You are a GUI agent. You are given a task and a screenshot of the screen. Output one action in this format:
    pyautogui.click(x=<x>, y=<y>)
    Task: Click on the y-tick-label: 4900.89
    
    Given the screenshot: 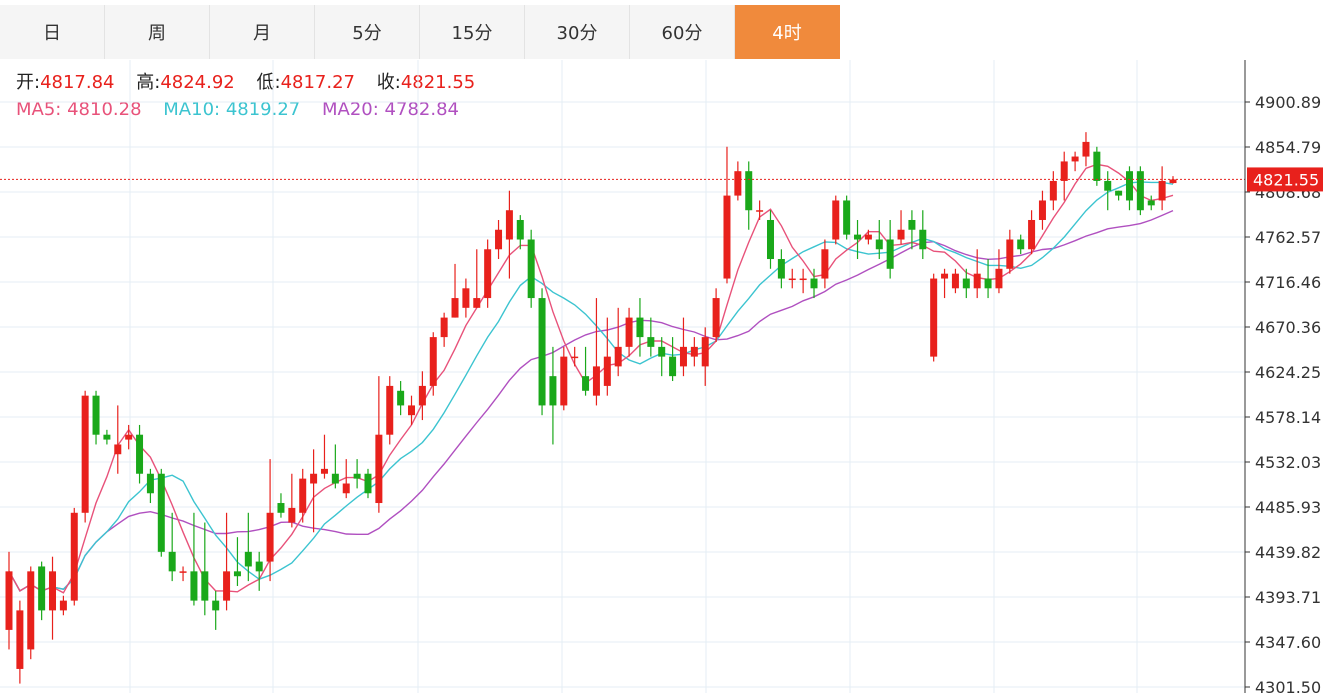 What is the action you would take?
    pyautogui.click(x=1288, y=102)
    